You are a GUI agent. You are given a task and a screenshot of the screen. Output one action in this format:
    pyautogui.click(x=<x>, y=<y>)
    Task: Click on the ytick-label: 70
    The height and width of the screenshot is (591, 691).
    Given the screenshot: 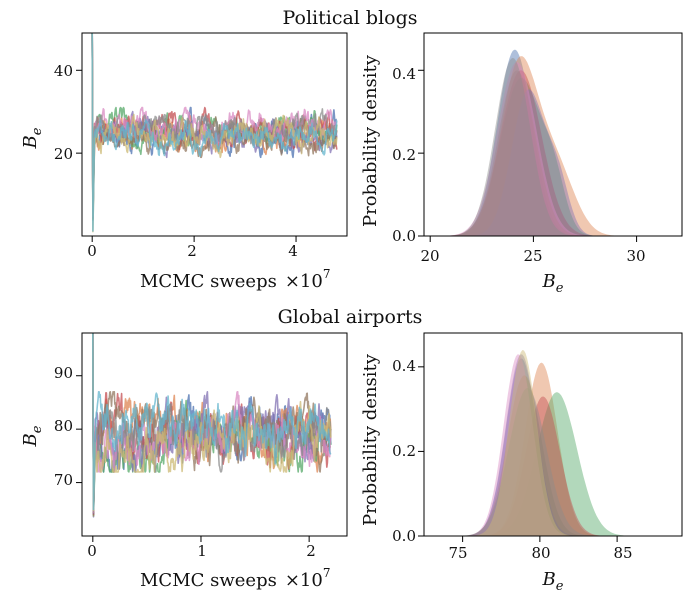 What is the action you would take?
    pyautogui.click(x=63, y=480)
    